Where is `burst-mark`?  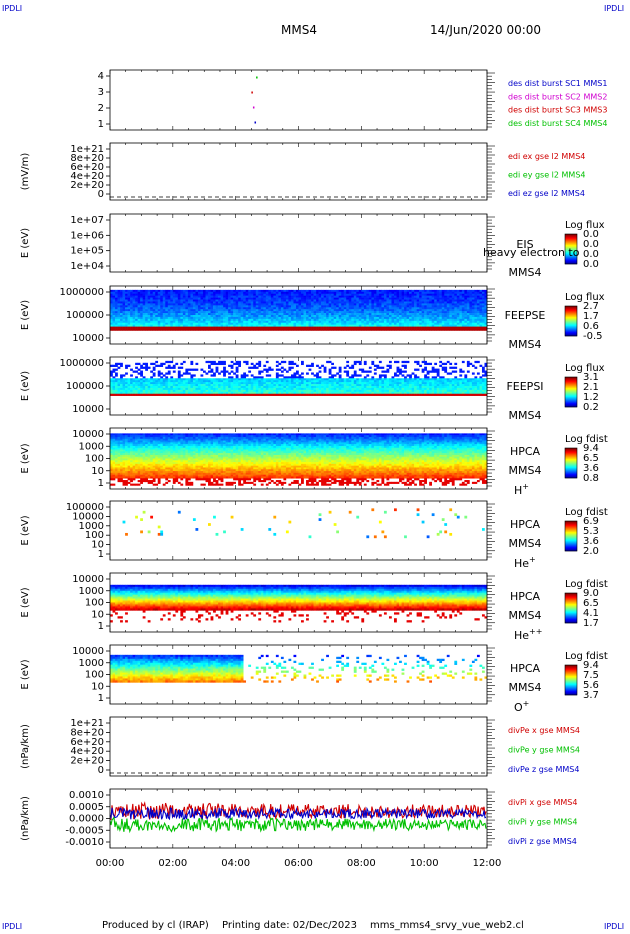 burst-mark is located at coordinates (257, 77).